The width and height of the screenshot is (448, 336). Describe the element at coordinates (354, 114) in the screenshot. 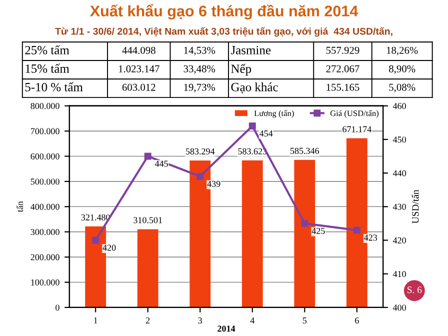

I see `legend-label: Giá (USD/tấn)` at that location.